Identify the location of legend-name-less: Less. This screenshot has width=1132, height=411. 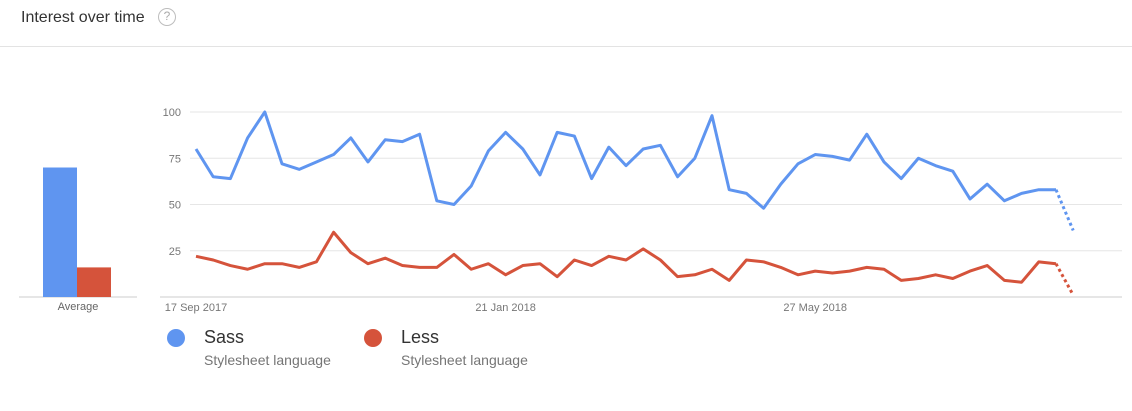
(420, 337).